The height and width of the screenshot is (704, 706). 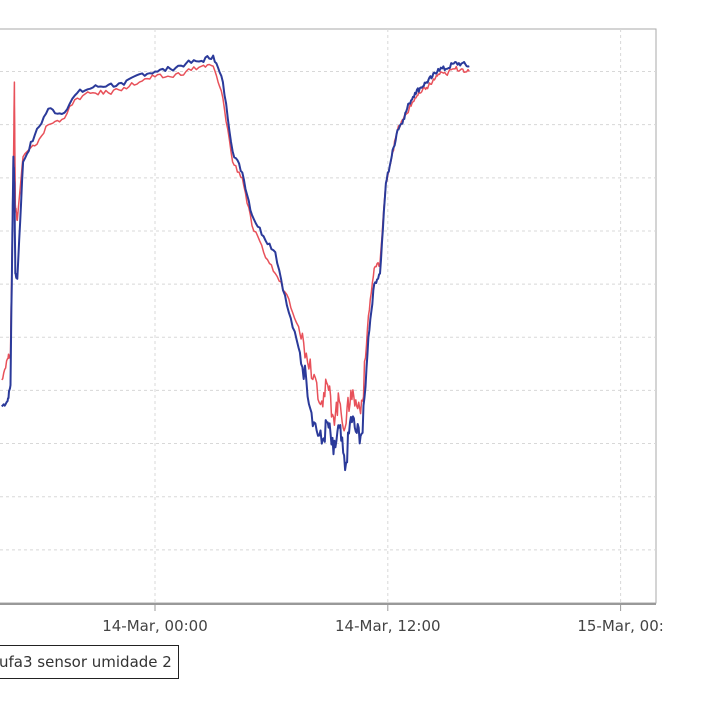 What do you see at coordinates (388, 626) in the screenshot?
I see `x-tick-label: 14-Mar, 12:00` at bounding box center [388, 626].